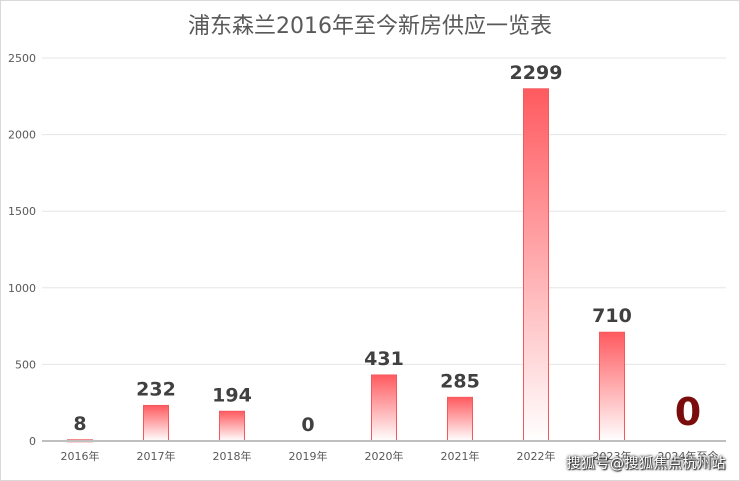 This screenshot has width=740, height=481. What do you see at coordinates (156, 456) in the screenshot?
I see `x-tick-label: 2017年` at bounding box center [156, 456].